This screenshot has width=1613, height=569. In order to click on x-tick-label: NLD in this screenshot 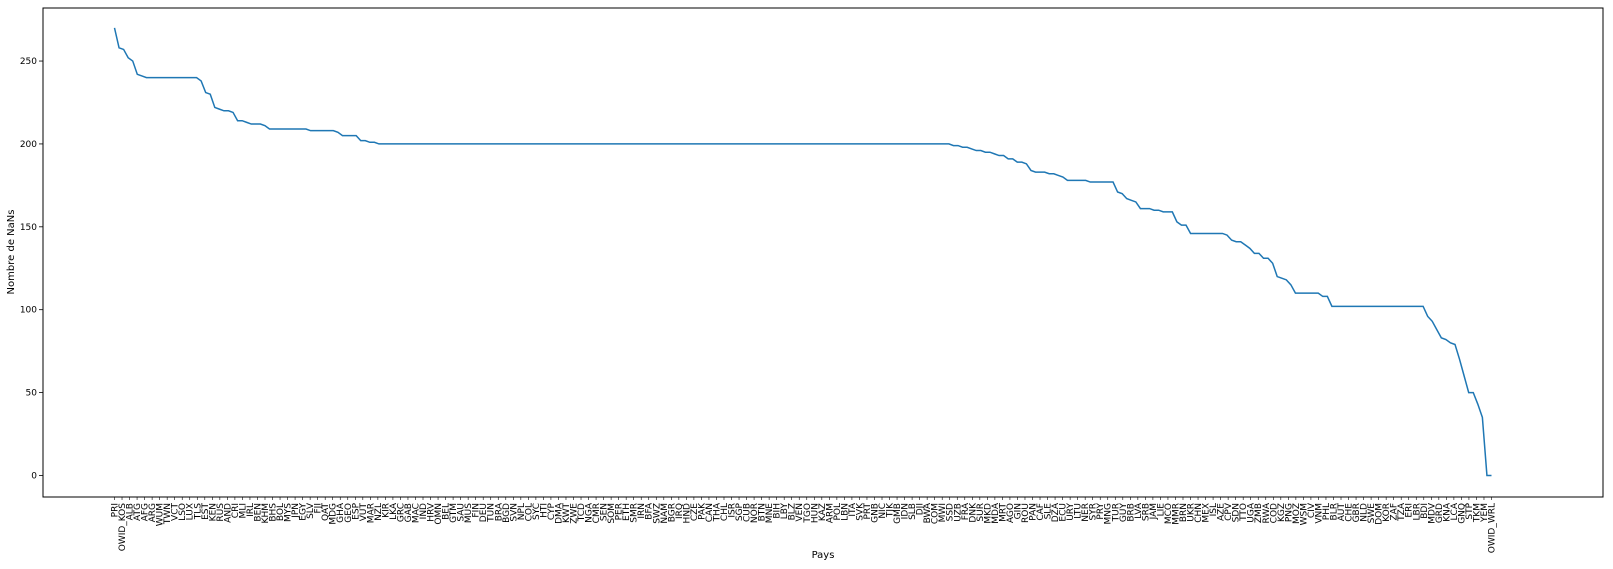, I will do `click(1365, 512)`.